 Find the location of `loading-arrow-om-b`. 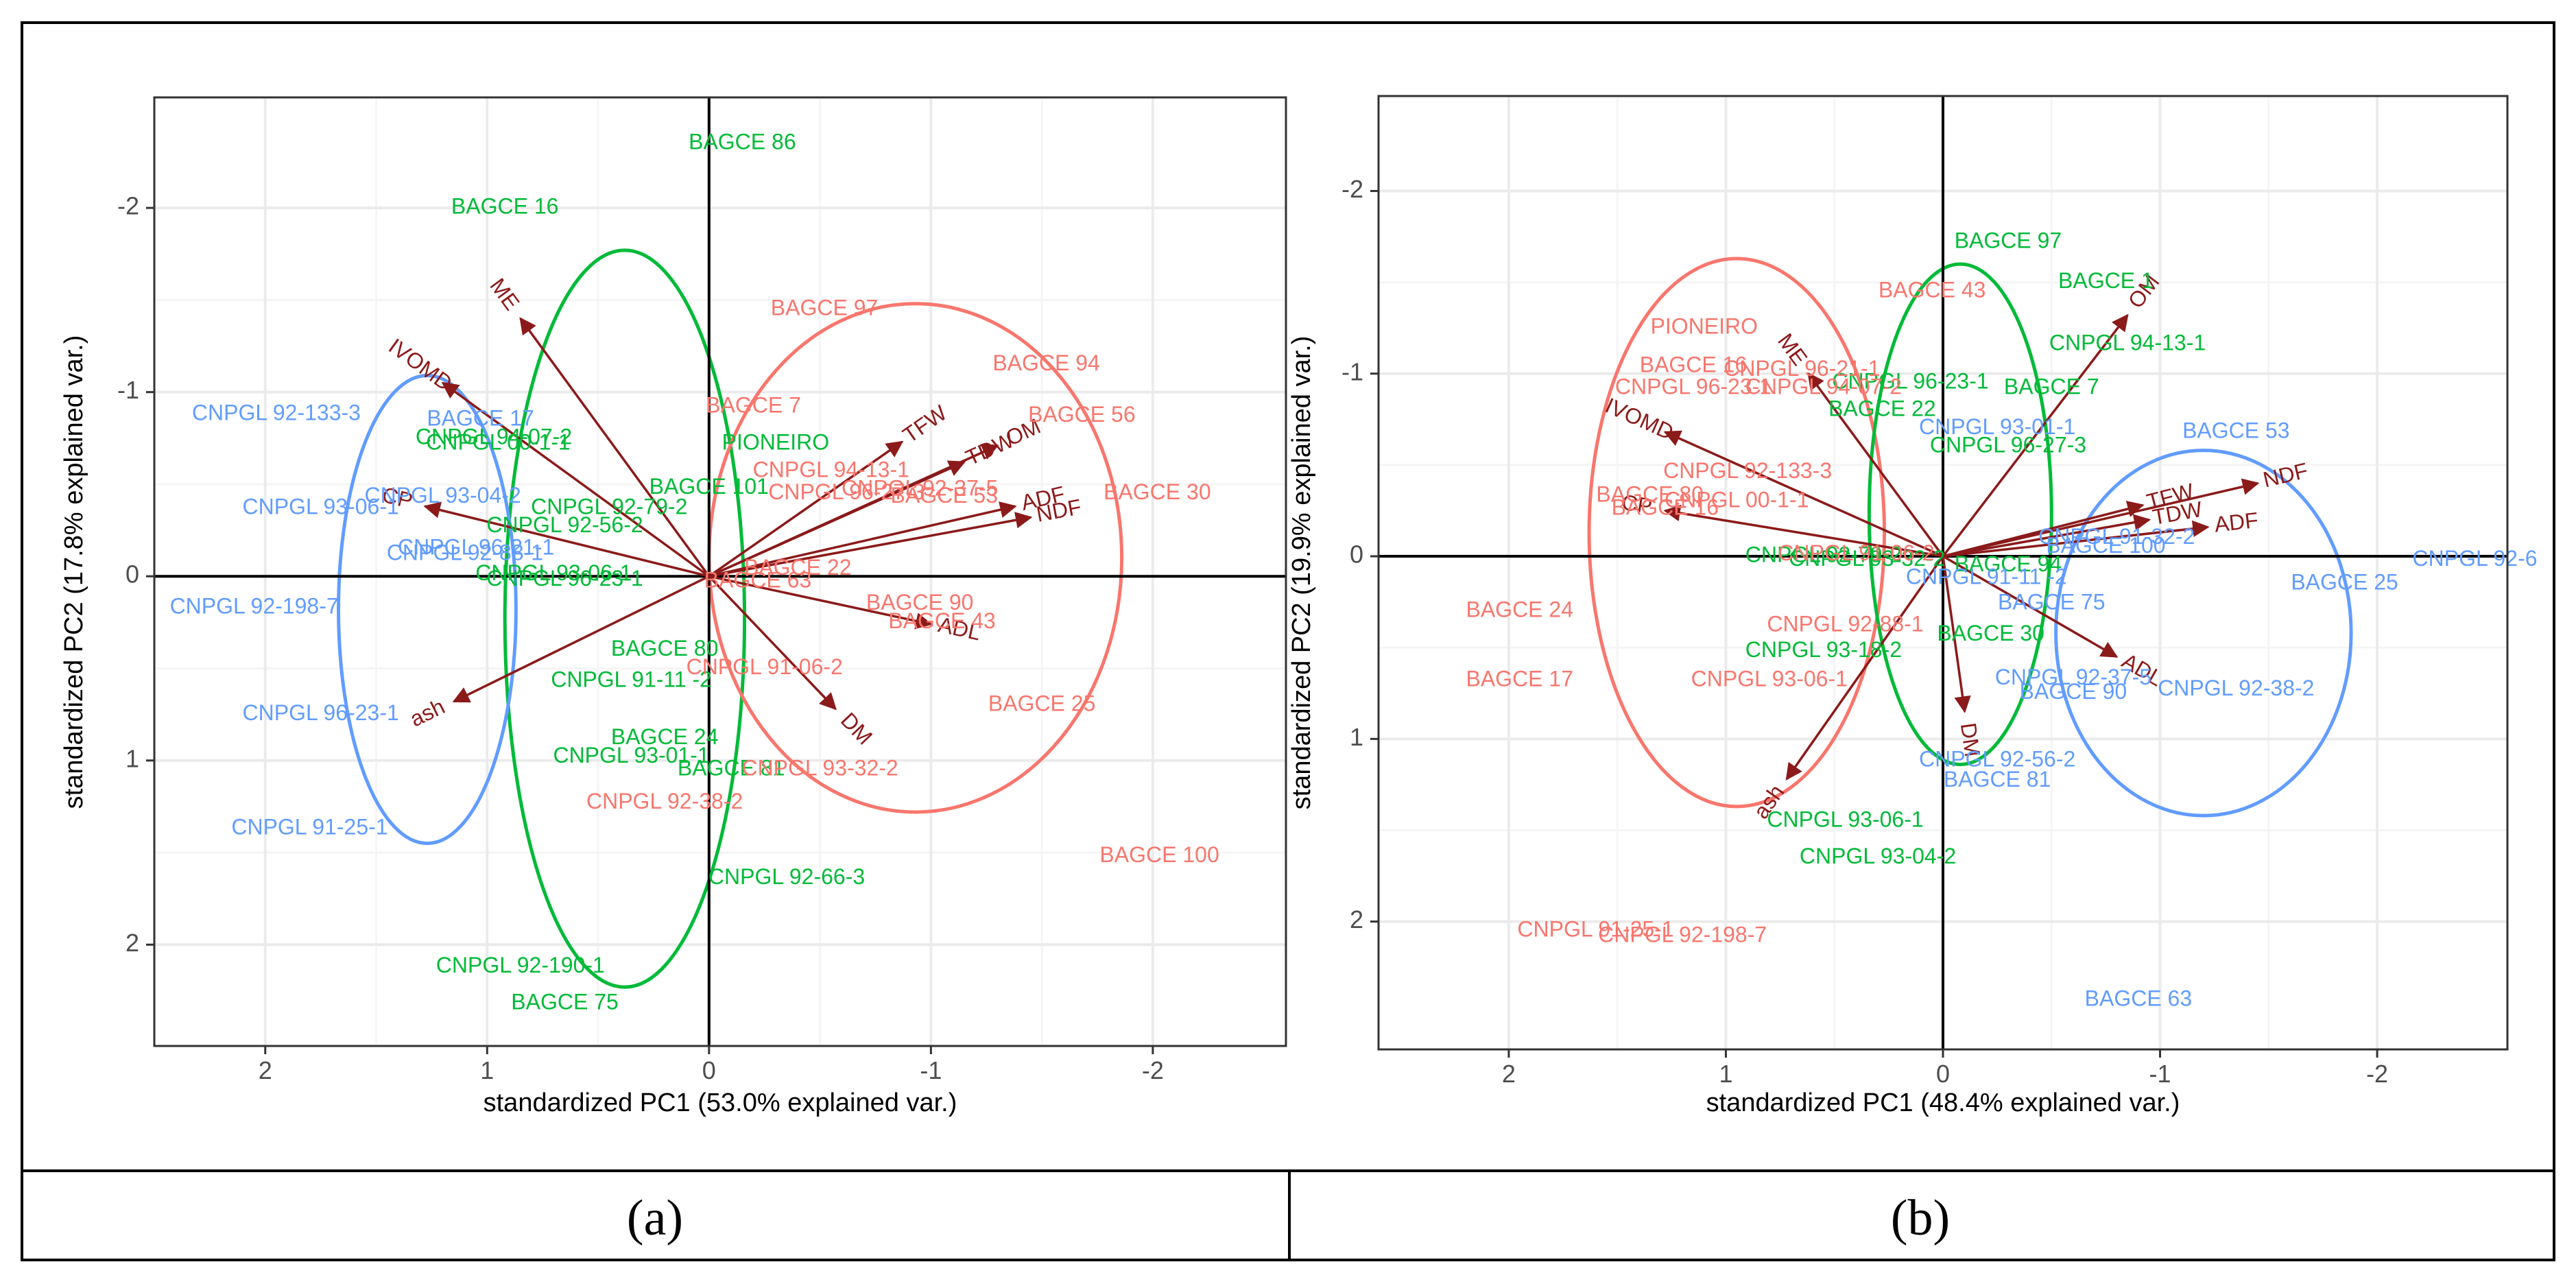

loading-arrow-om-b is located at coordinates (2035, 436).